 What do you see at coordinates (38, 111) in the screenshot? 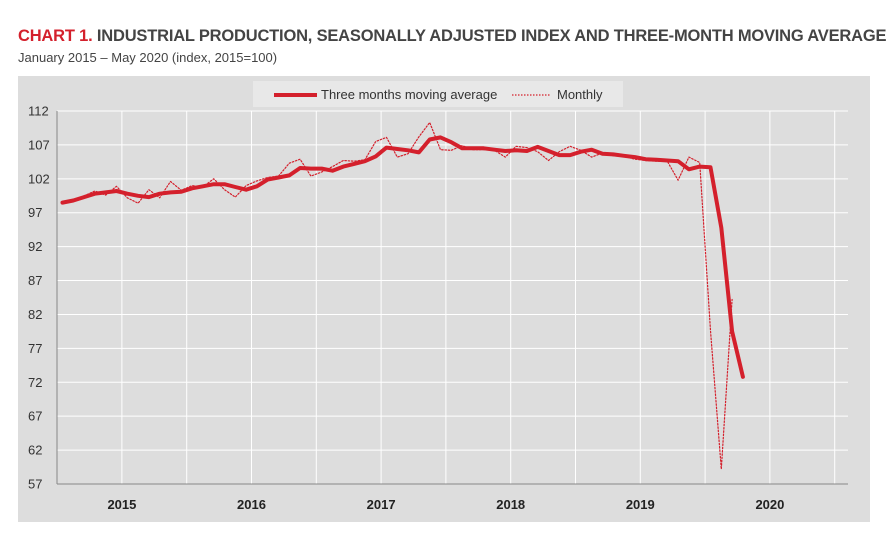
I see `y-tick-label: 112` at bounding box center [38, 111].